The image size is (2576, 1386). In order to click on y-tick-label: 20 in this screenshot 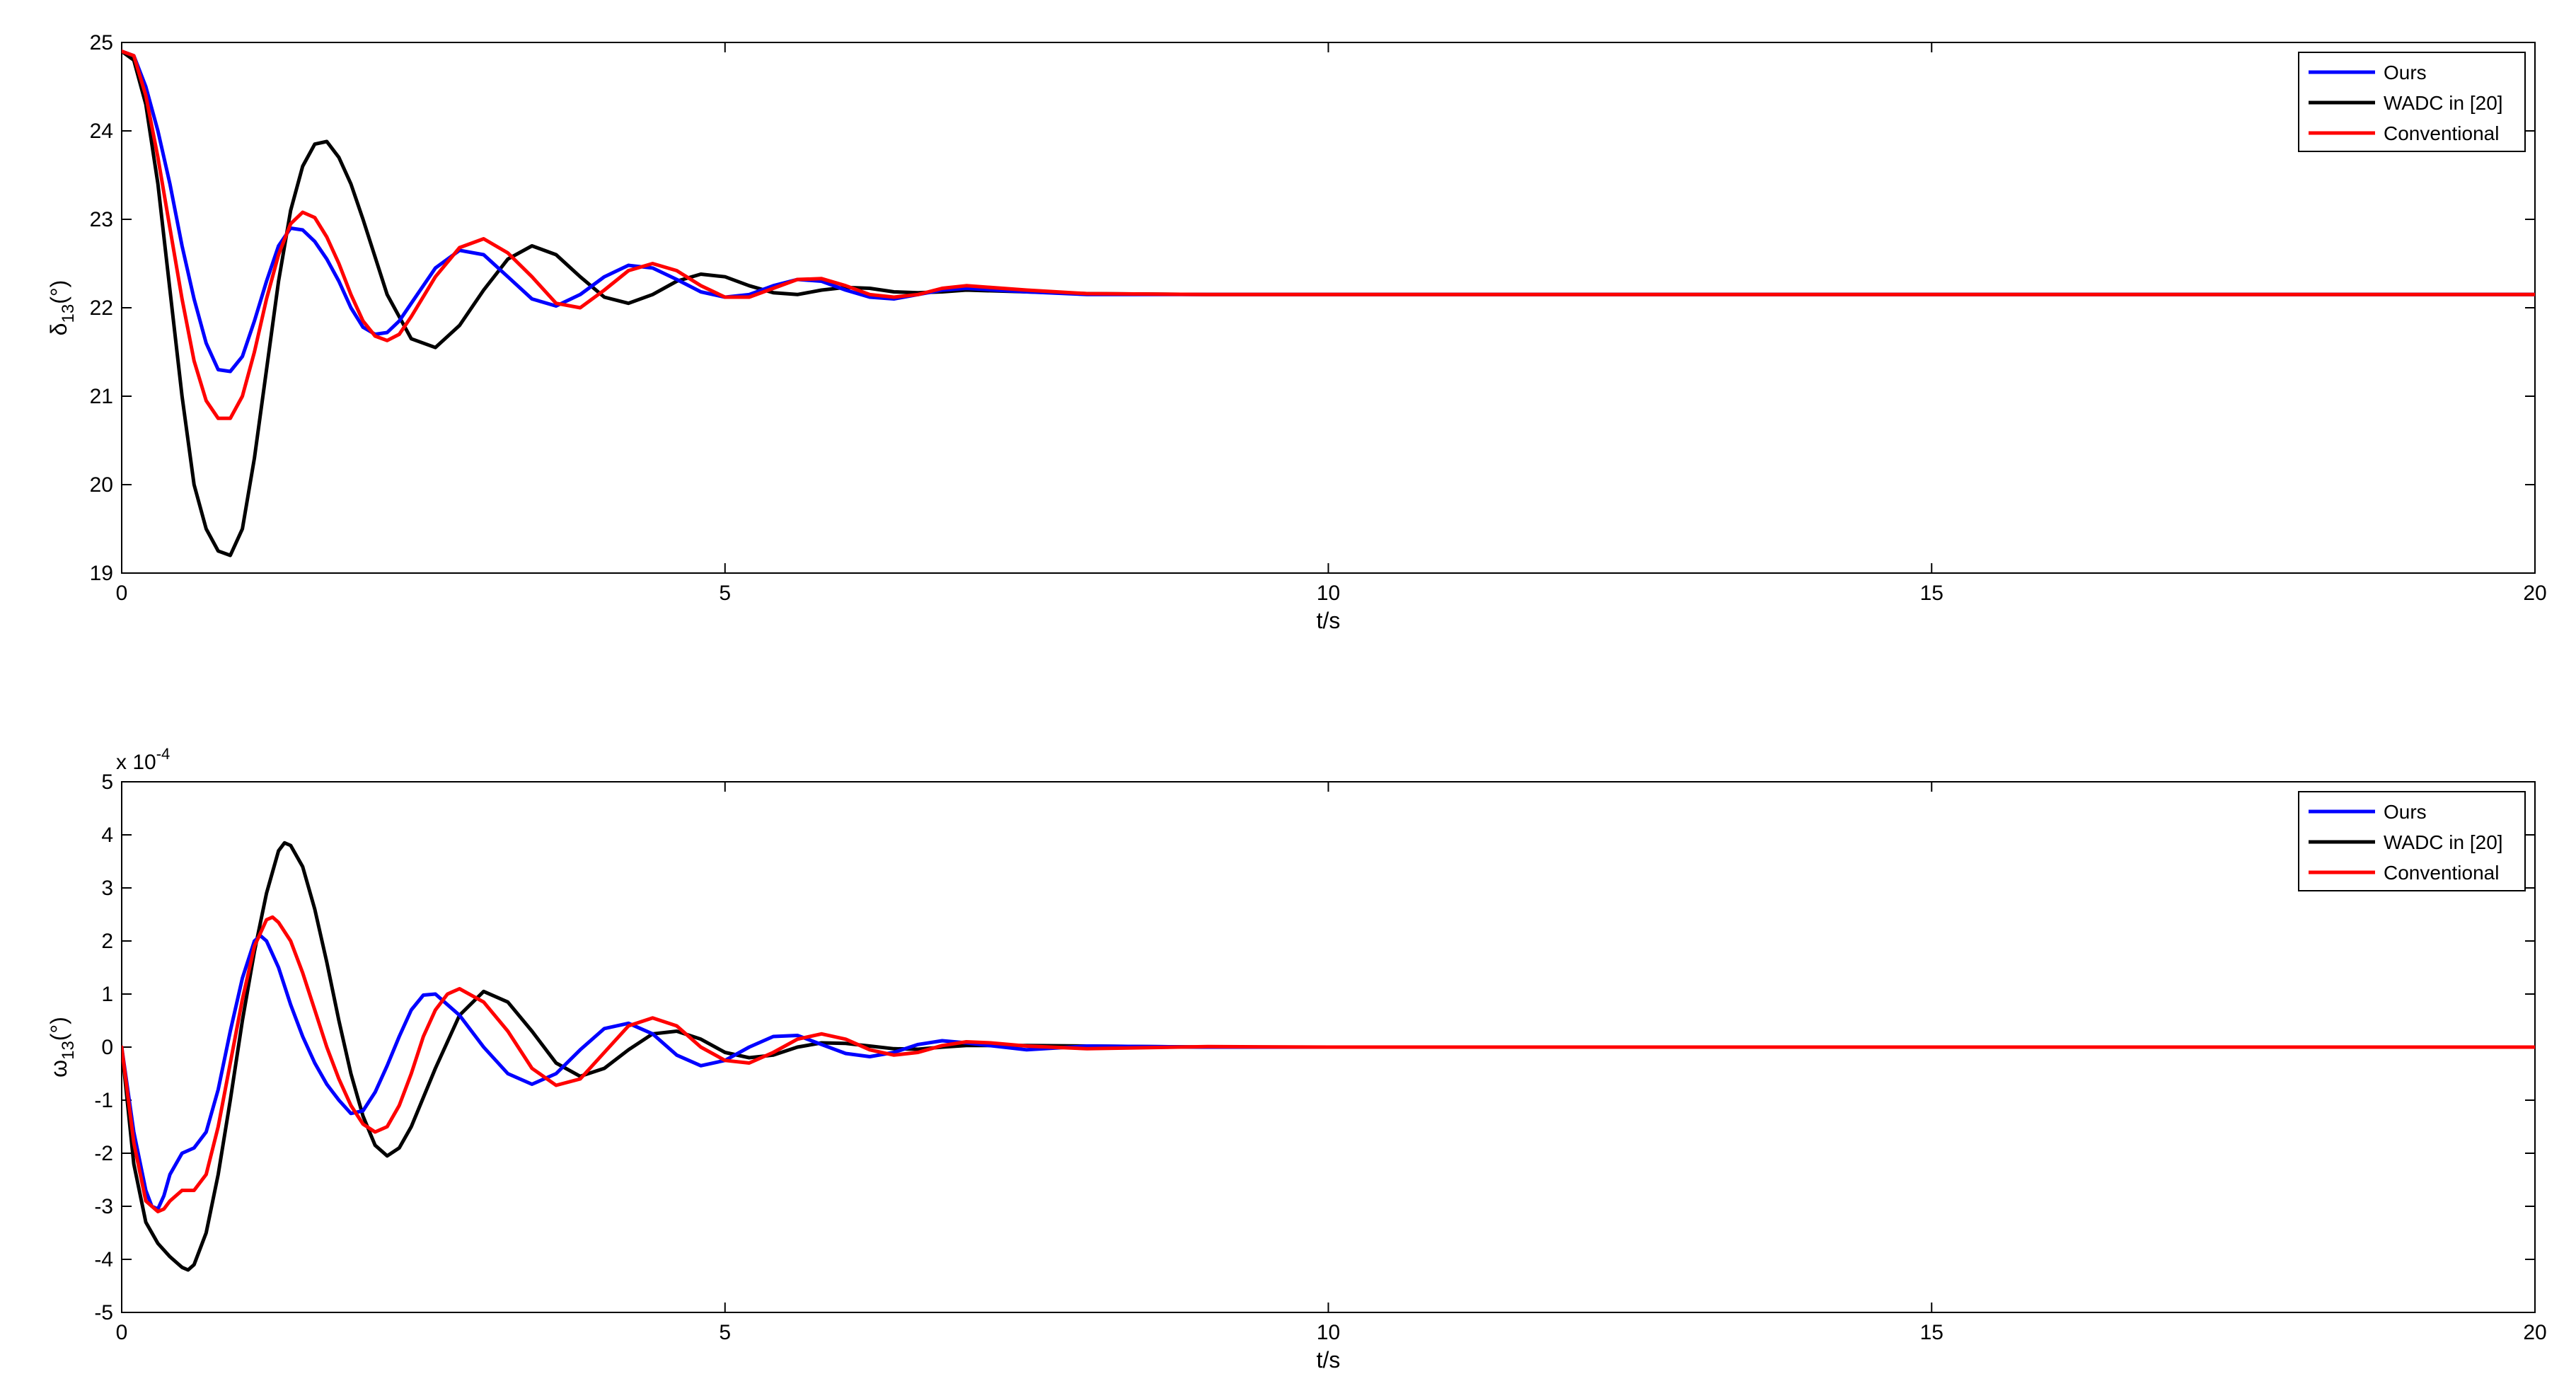, I will do `click(102, 485)`.